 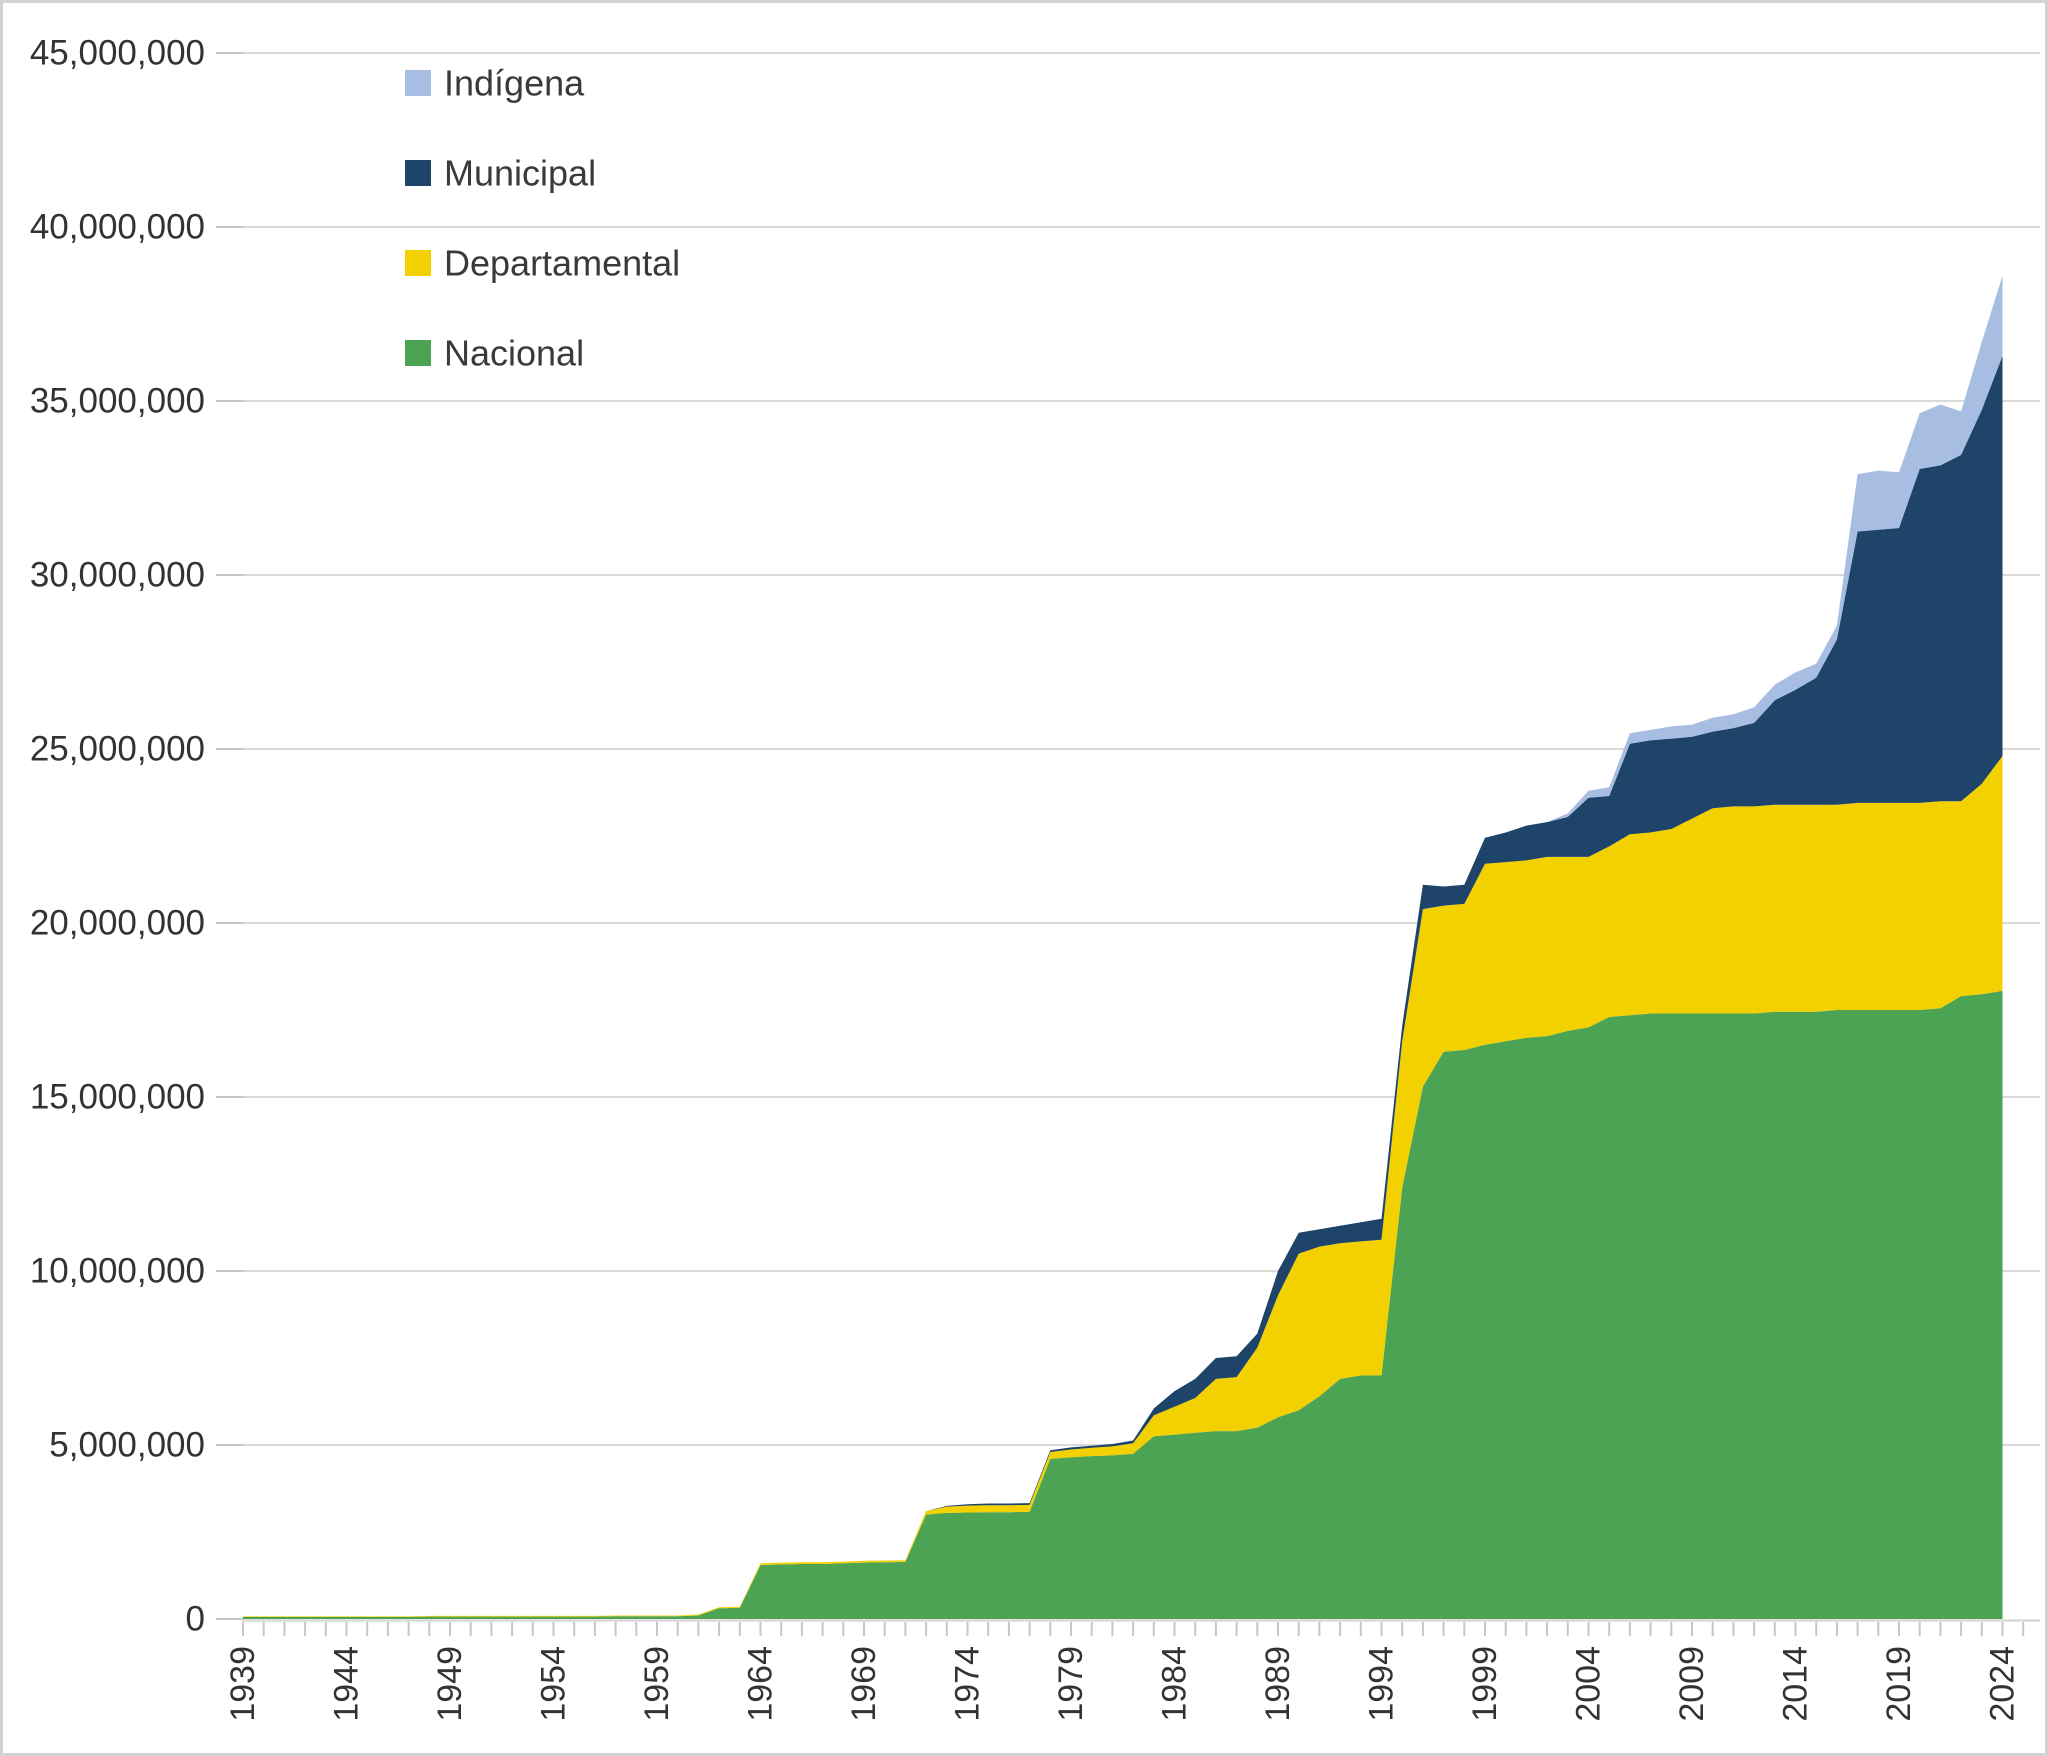 I want to click on legend-swatch-nacional, so click(x=418, y=353).